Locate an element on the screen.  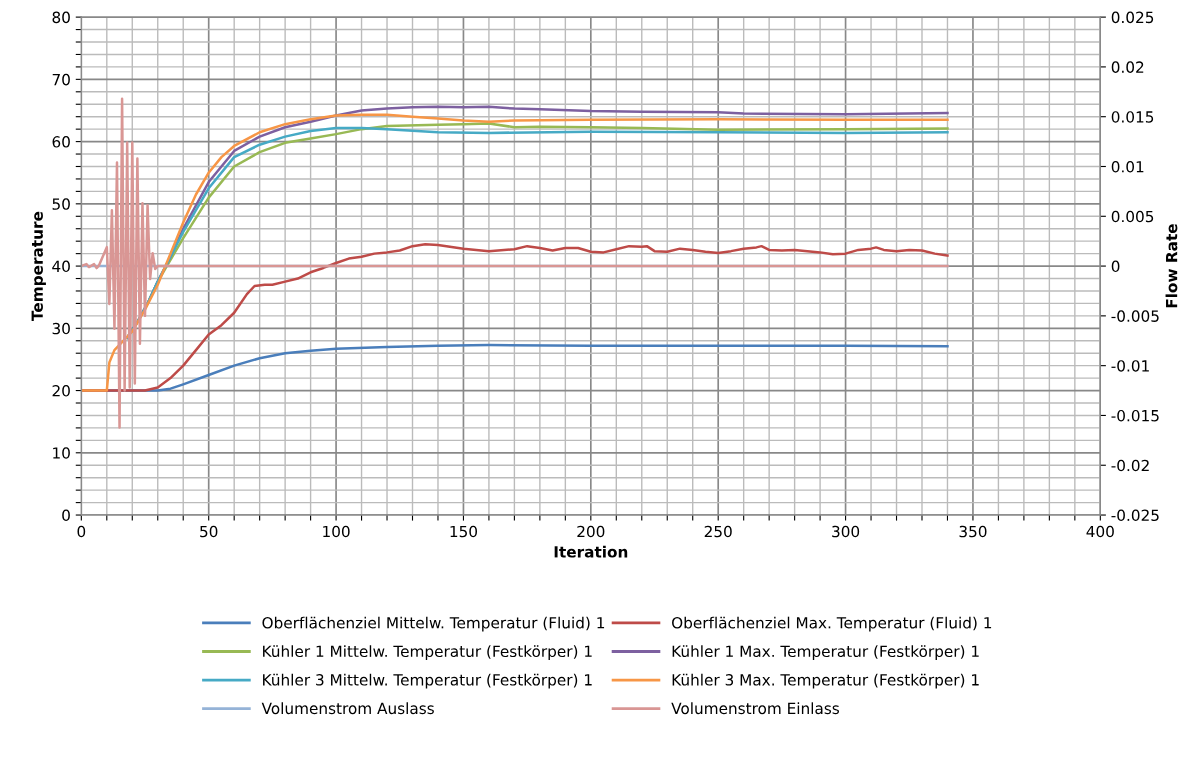
y-tick-label: 70 is located at coordinates (61, 79).